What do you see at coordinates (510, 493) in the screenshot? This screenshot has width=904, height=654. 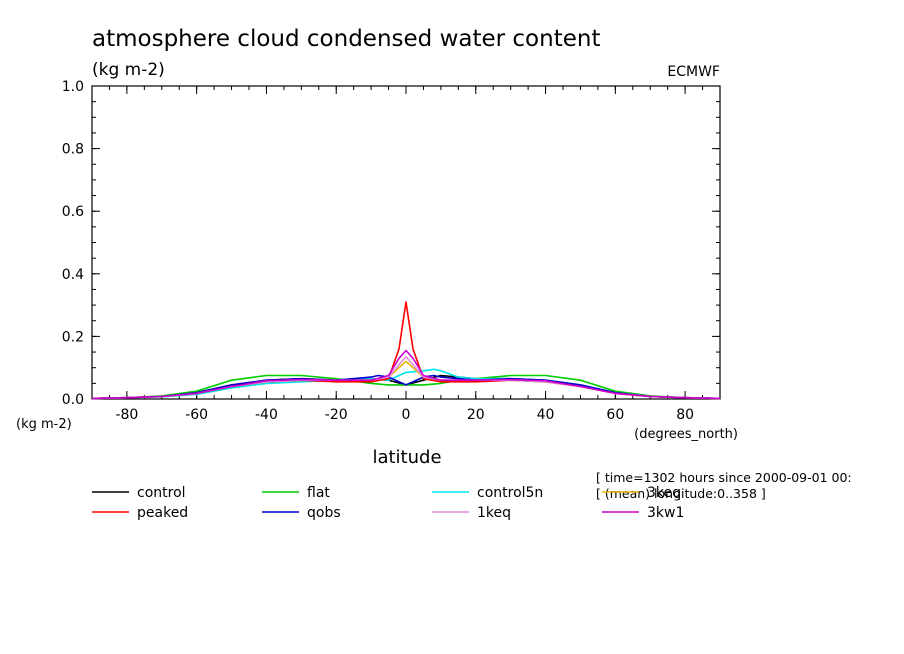 I see `legend-label-control5n: control5n` at bounding box center [510, 493].